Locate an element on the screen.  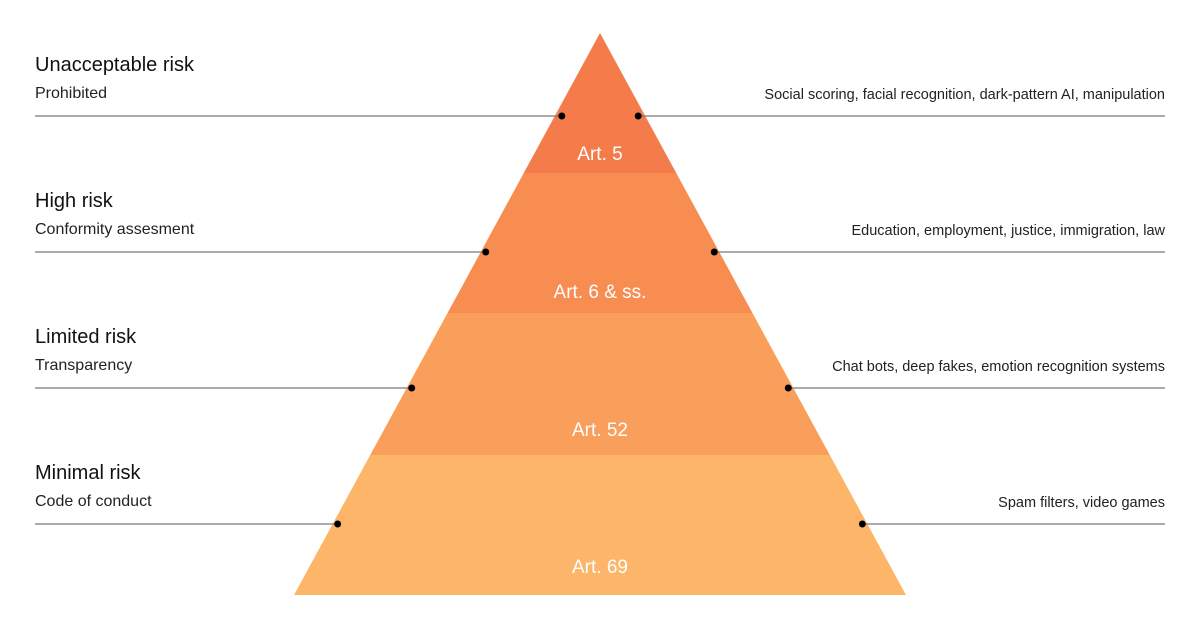
tier-title: Minimal risk is located at coordinates (88, 473).